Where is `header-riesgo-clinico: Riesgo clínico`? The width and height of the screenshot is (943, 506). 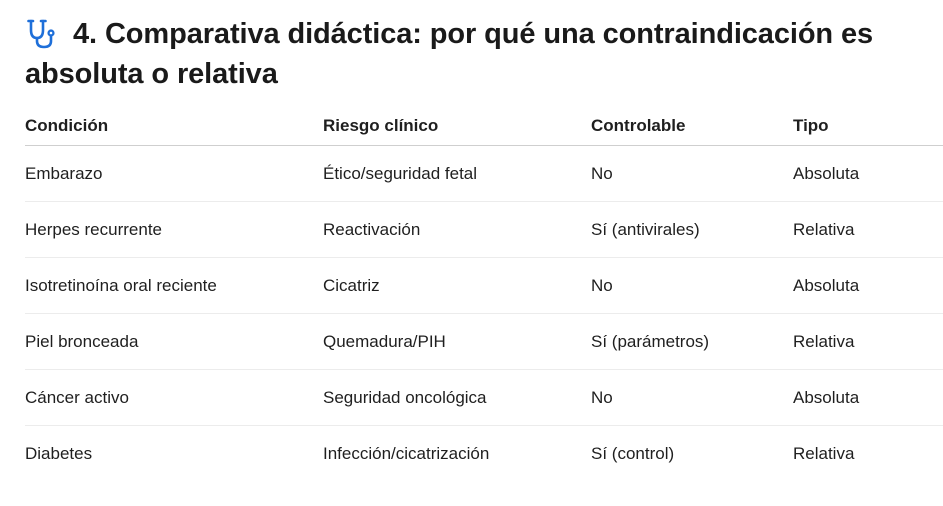
header-riesgo-clinico: Riesgo clínico is located at coordinates (457, 126).